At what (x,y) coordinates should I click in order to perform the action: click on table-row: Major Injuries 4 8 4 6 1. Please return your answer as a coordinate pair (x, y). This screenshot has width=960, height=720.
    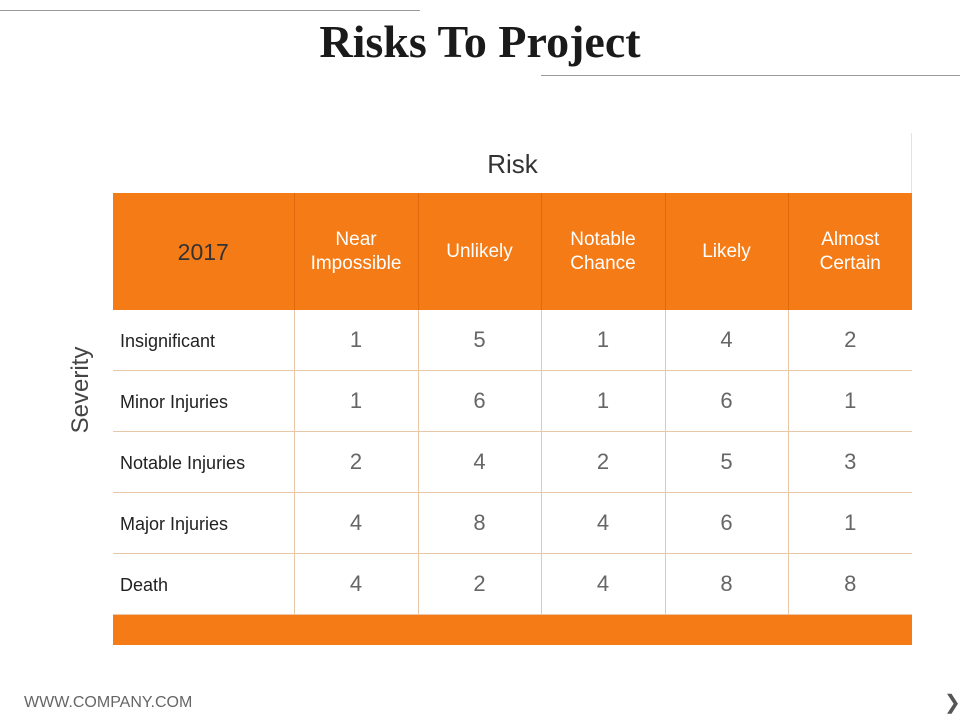
    Looking at the image, I should click on (512, 523).